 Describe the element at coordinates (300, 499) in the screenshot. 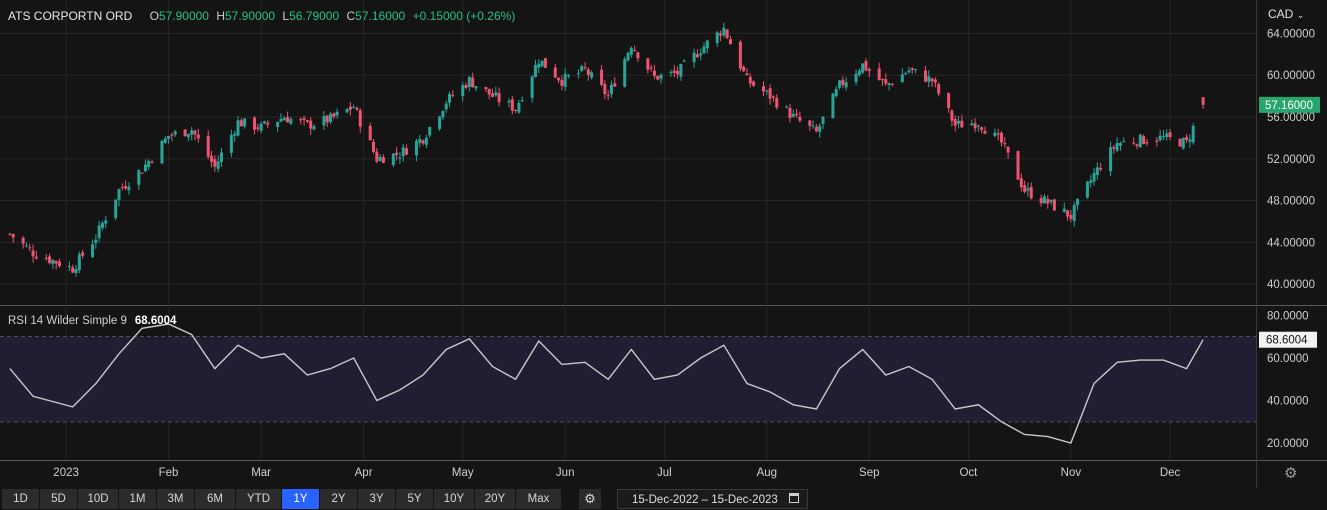

I see `range-button-1y: 1Y` at that location.